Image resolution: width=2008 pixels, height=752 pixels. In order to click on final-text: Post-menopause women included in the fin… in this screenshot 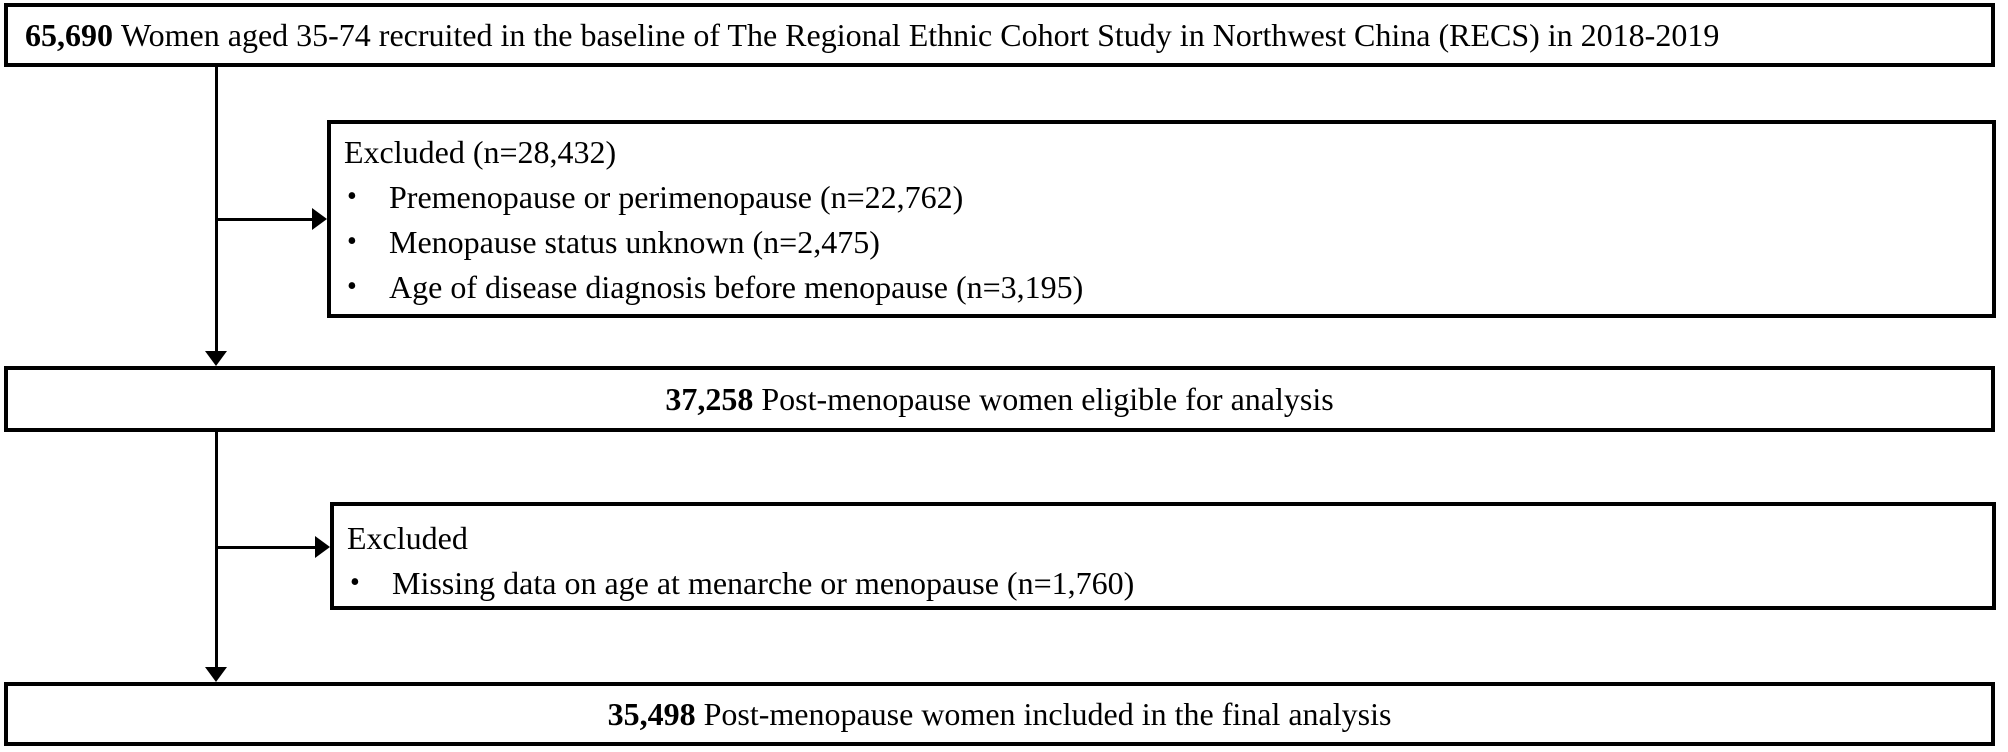, I will do `click(1047, 714)`.